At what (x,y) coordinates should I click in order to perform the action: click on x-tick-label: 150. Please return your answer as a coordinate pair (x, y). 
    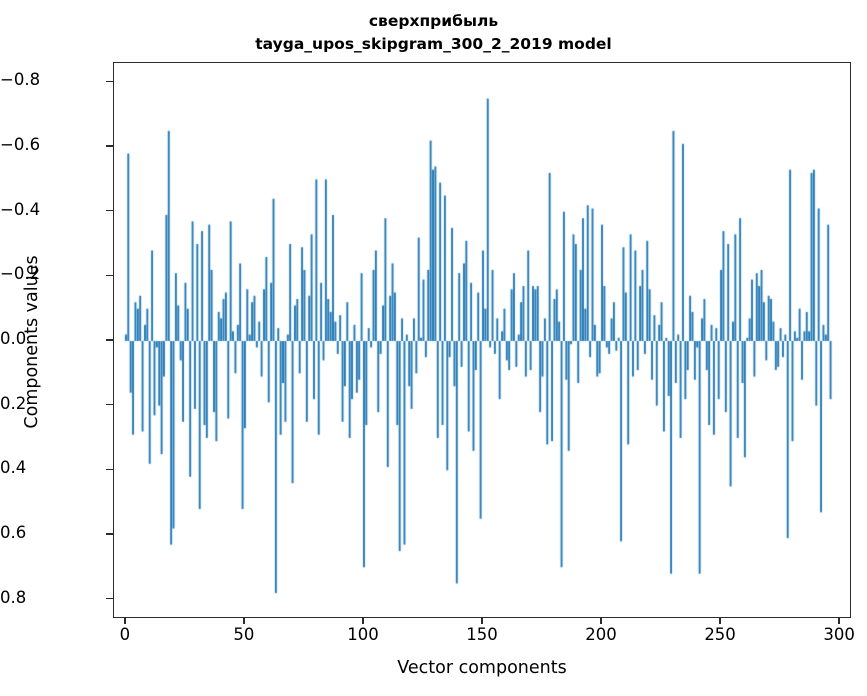
    Looking at the image, I should click on (482, 634).